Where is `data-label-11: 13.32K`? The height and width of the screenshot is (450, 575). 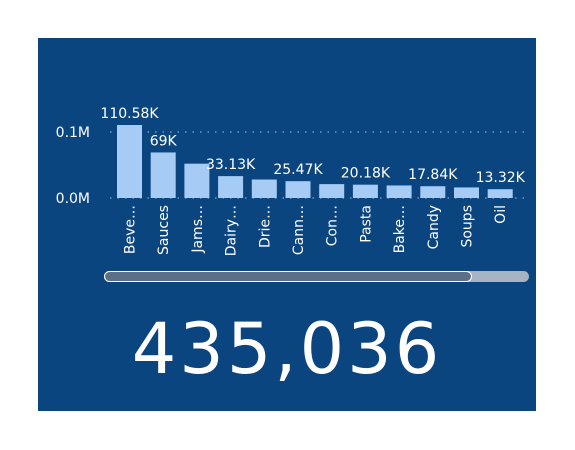 data-label-11: 13.32K is located at coordinates (501, 178).